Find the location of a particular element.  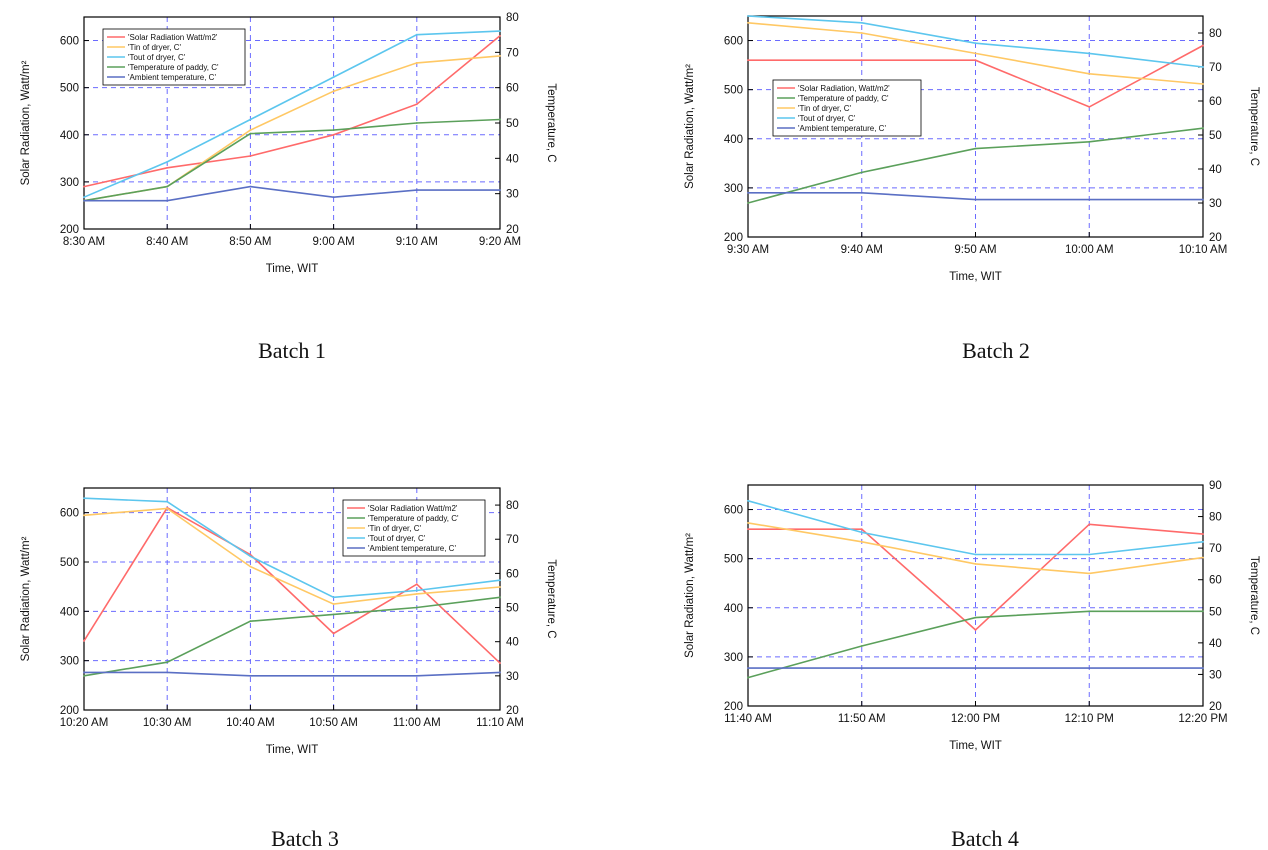

x-tick-label: 11:50 AM is located at coordinates (862, 719).